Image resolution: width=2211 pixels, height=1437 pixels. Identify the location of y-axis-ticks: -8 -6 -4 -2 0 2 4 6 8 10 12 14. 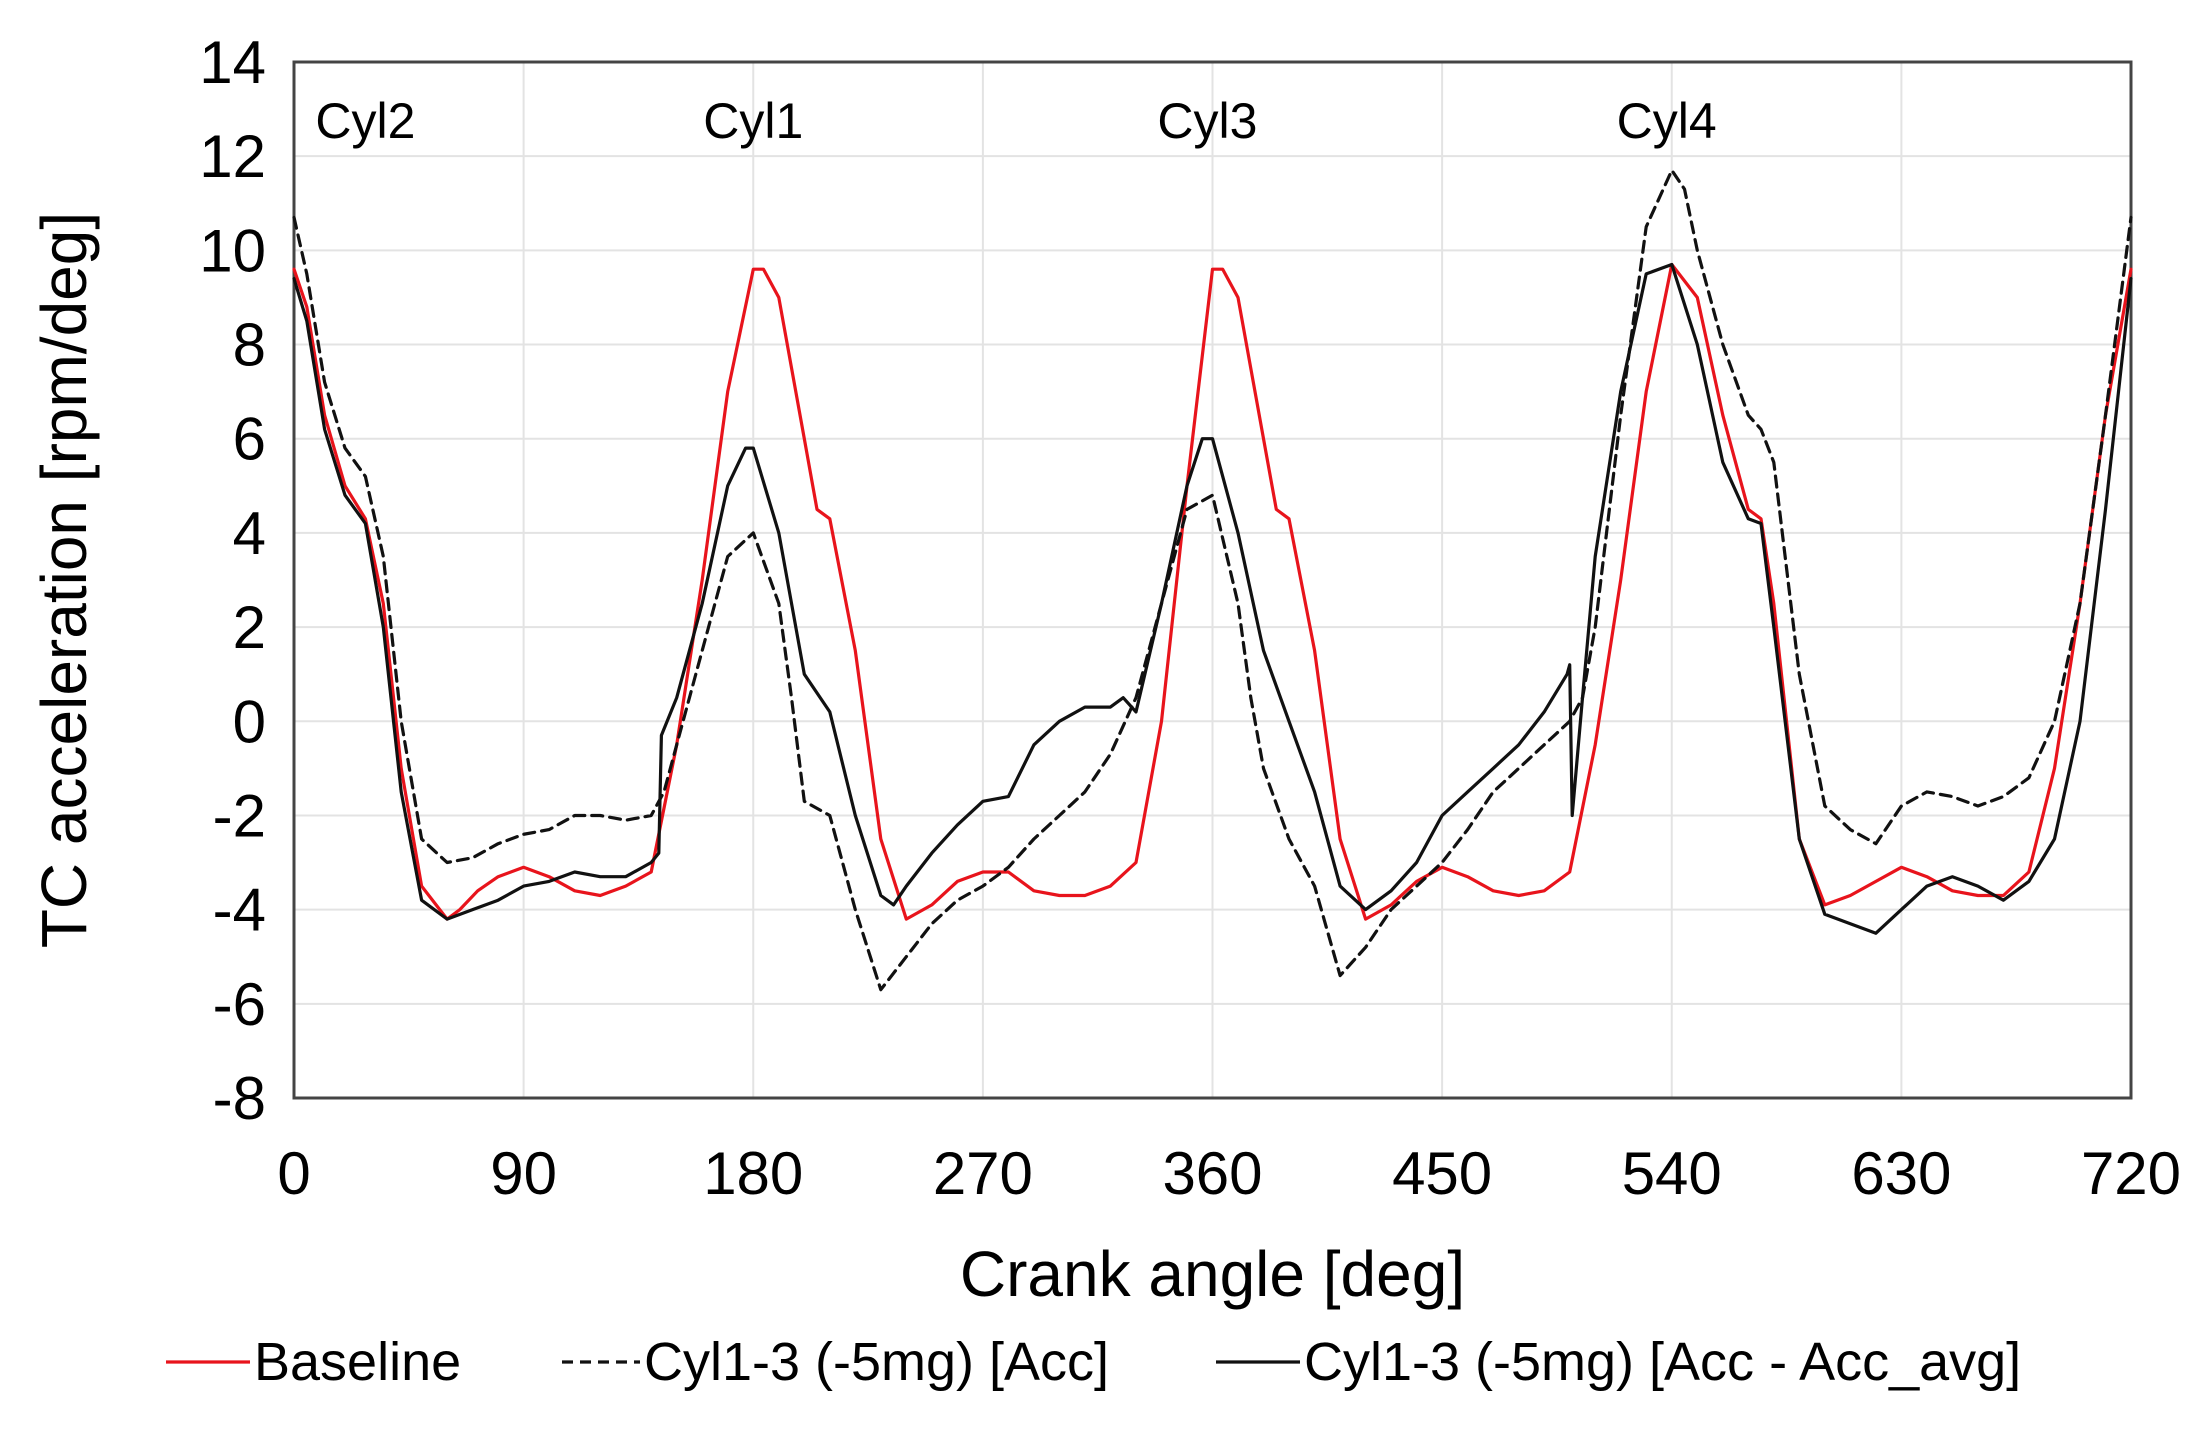
(232, 580).